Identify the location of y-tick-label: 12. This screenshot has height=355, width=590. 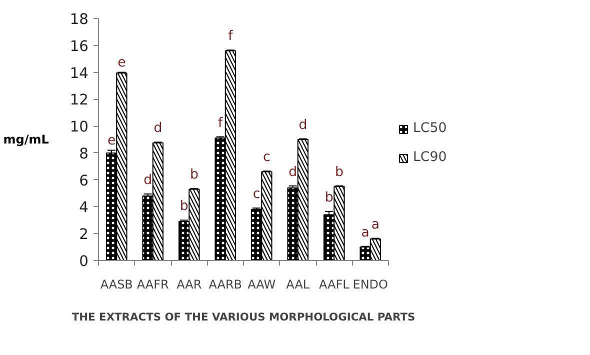
(79, 100).